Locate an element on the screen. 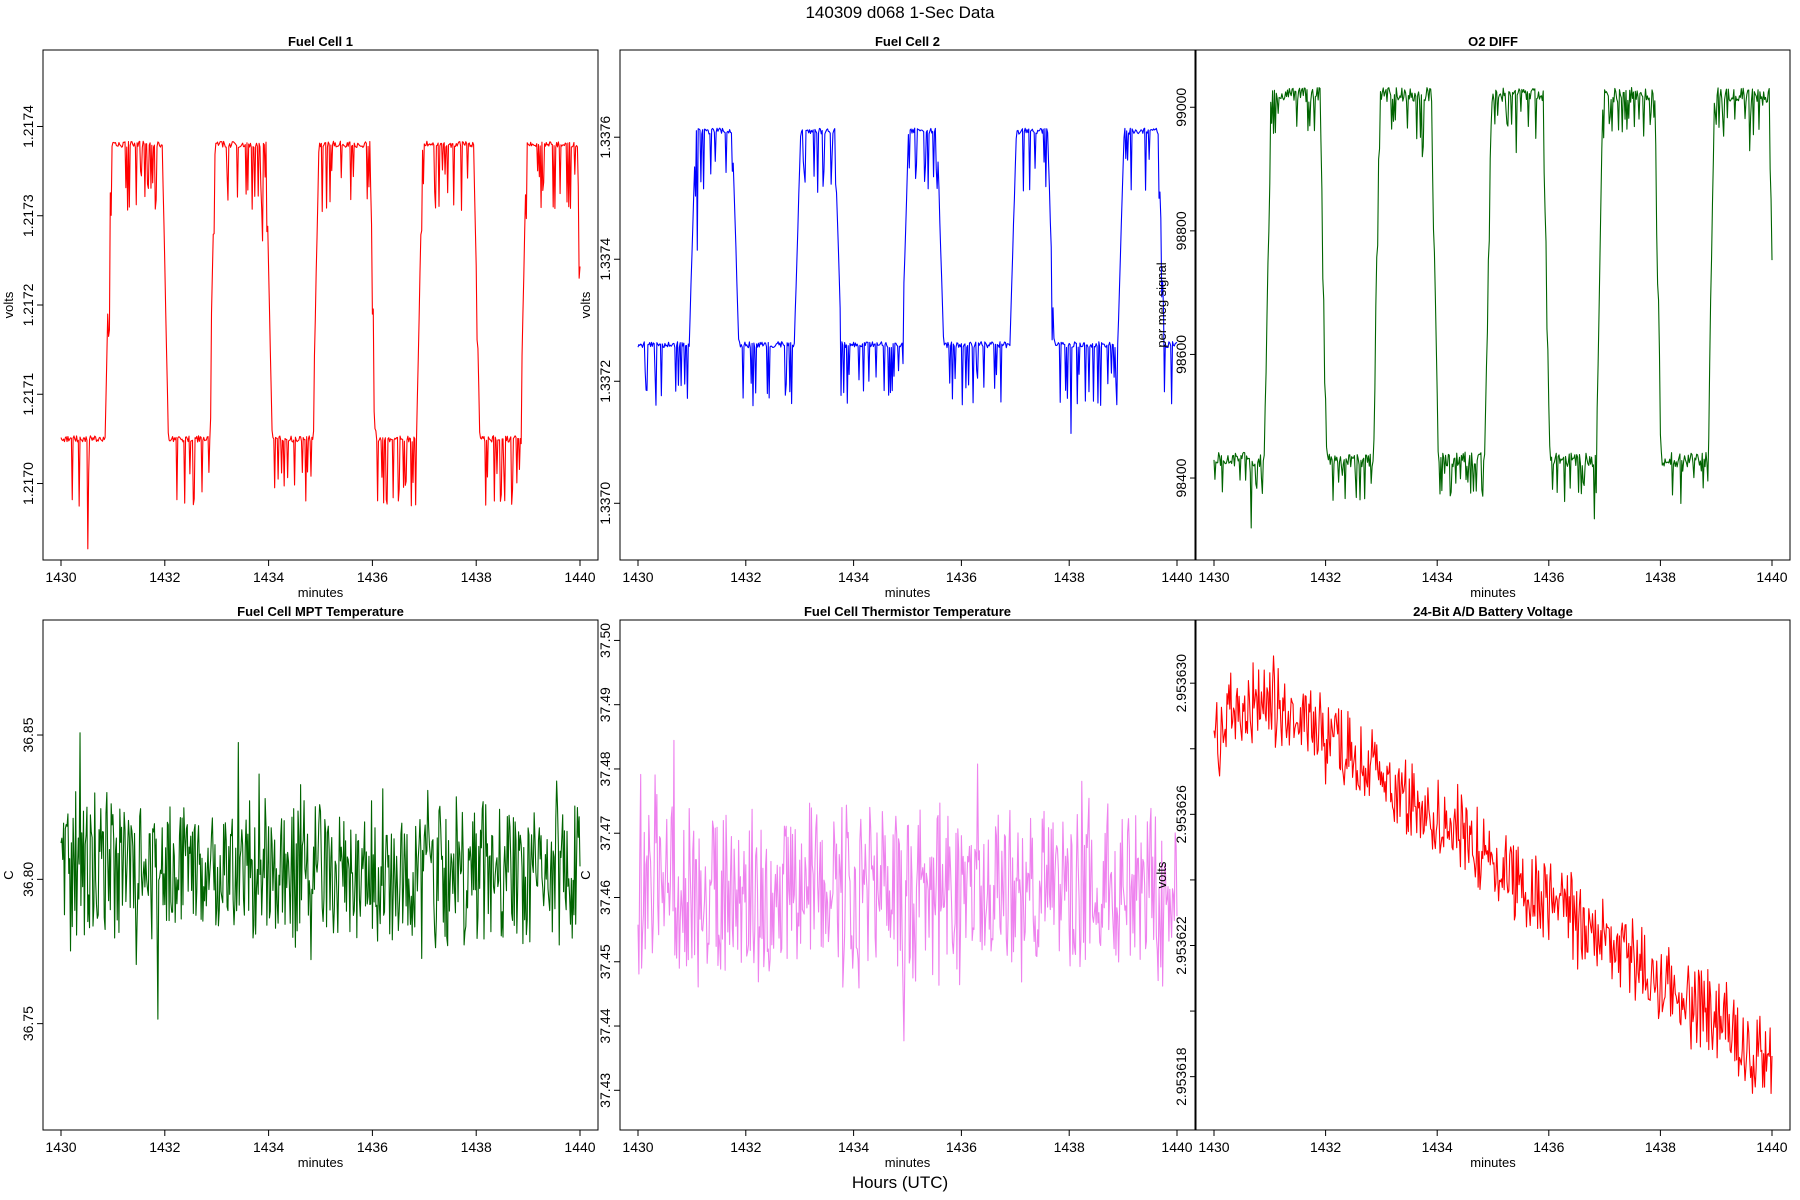  y-tick-label: 98600 is located at coordinates (1181, 354).